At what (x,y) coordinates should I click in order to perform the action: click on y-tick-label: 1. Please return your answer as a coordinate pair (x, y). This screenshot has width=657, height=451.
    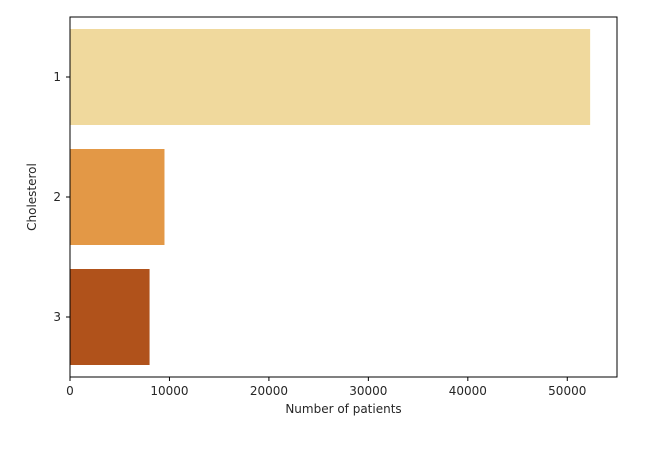
    Looking at the image, I should click on (57, 77).